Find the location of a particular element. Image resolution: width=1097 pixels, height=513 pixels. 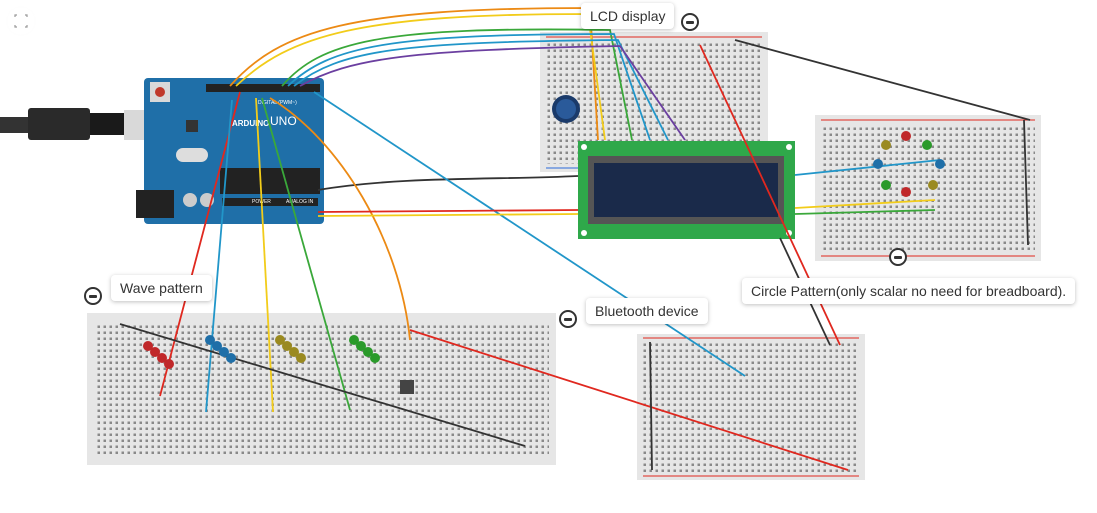

note-bluetooth-device: Bluetooth device is located at coordinates (647, 311).